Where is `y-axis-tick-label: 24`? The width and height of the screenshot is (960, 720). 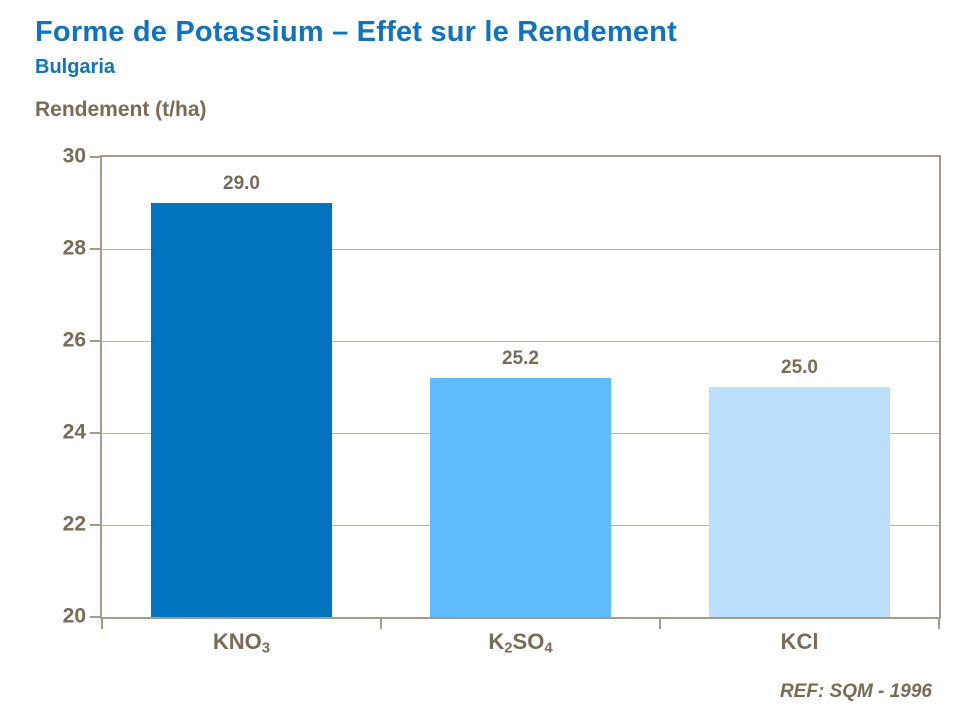 y-axis-tick-label: 24 is located at coordinates (74, 432).